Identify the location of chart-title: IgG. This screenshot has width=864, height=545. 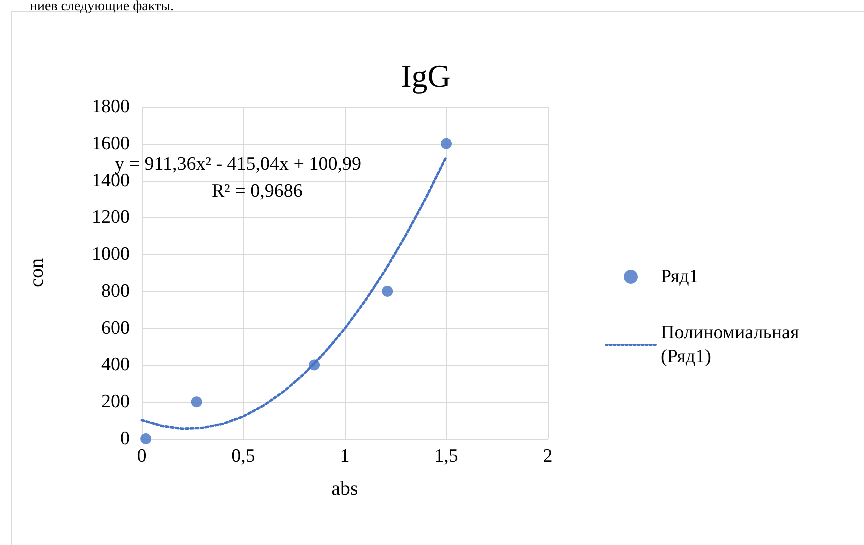
(426, 76).